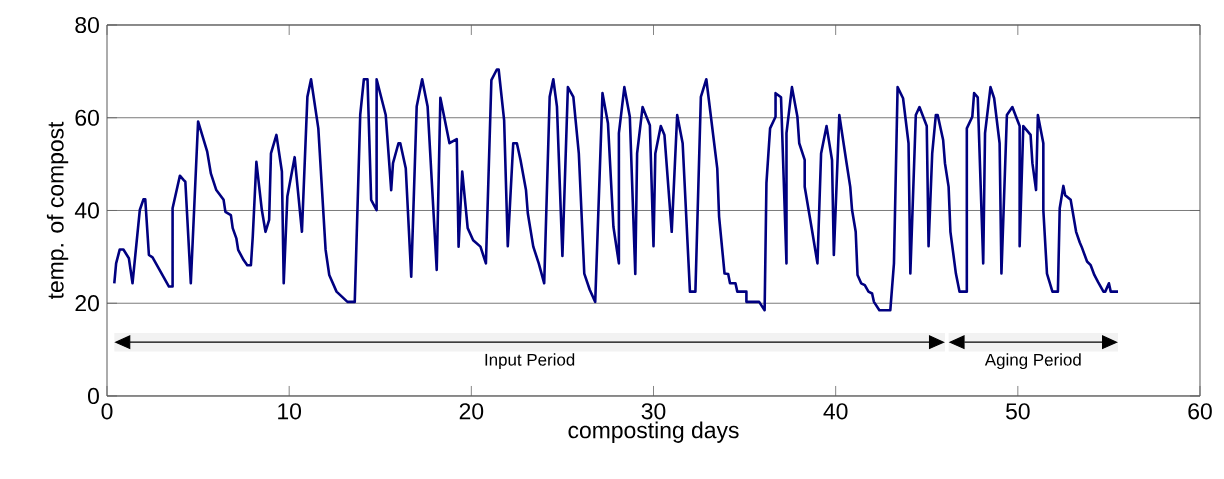 This screenshot has height=479, width=1224. What do you see at coordinates (1032, 361) in the screenshot?
I see `band-label: Aging Period` at bounding box center [1032, 361].